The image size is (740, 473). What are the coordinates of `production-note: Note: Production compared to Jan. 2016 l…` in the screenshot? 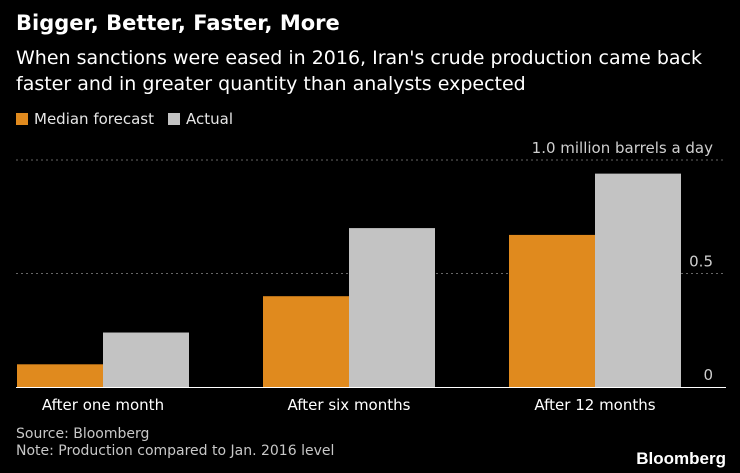 It's located at (175, 451).